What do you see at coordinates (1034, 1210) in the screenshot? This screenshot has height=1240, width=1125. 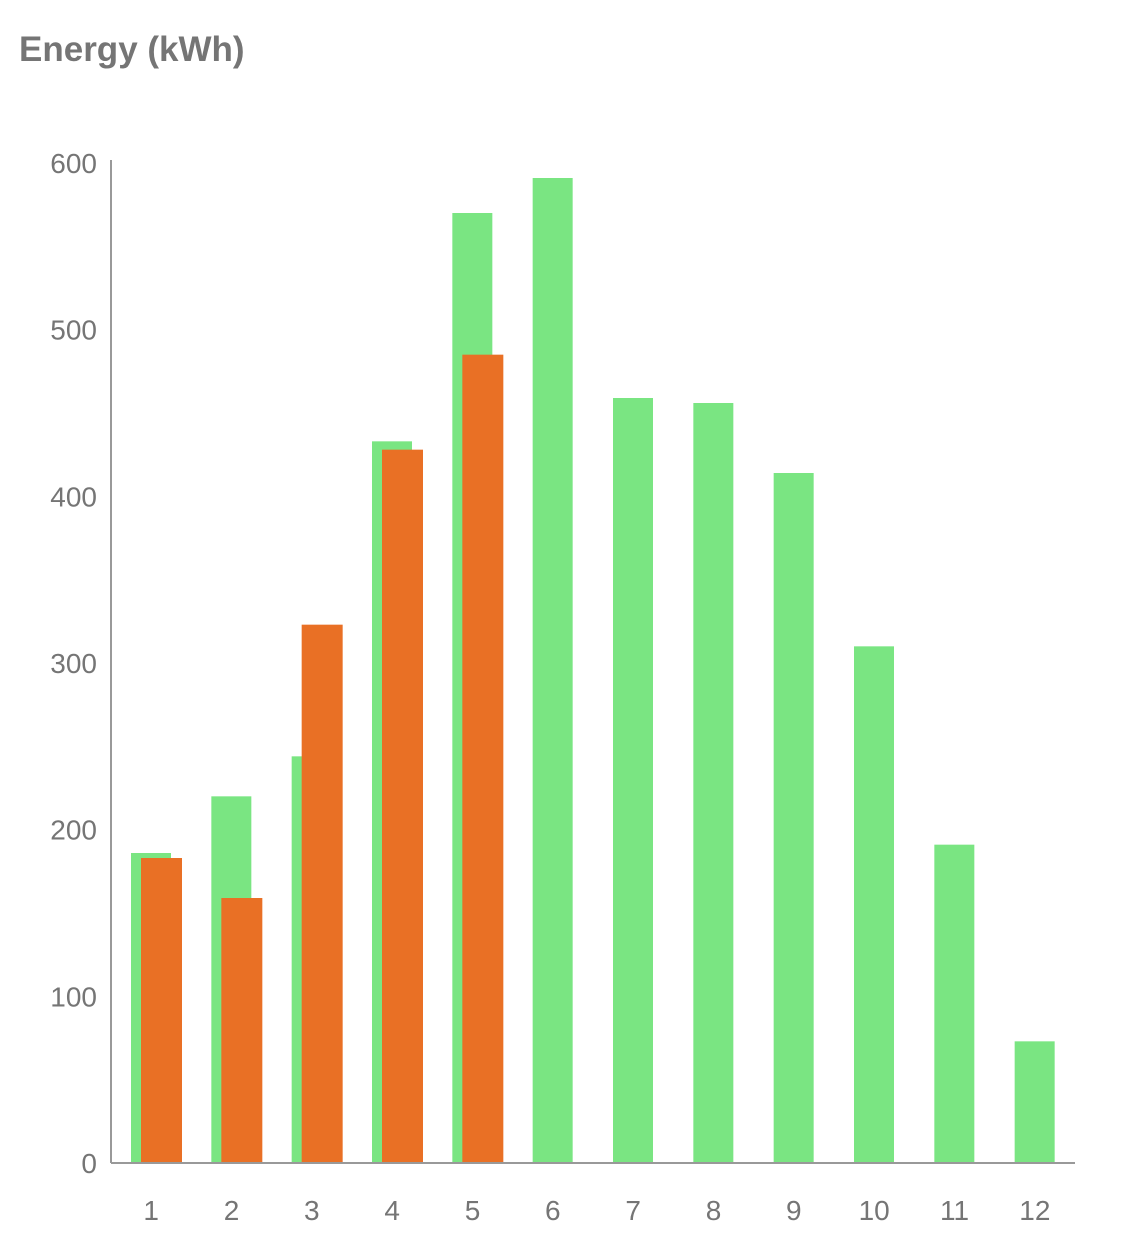 I see `x-tick-label: 12` at bounding box center [1034, 1210].